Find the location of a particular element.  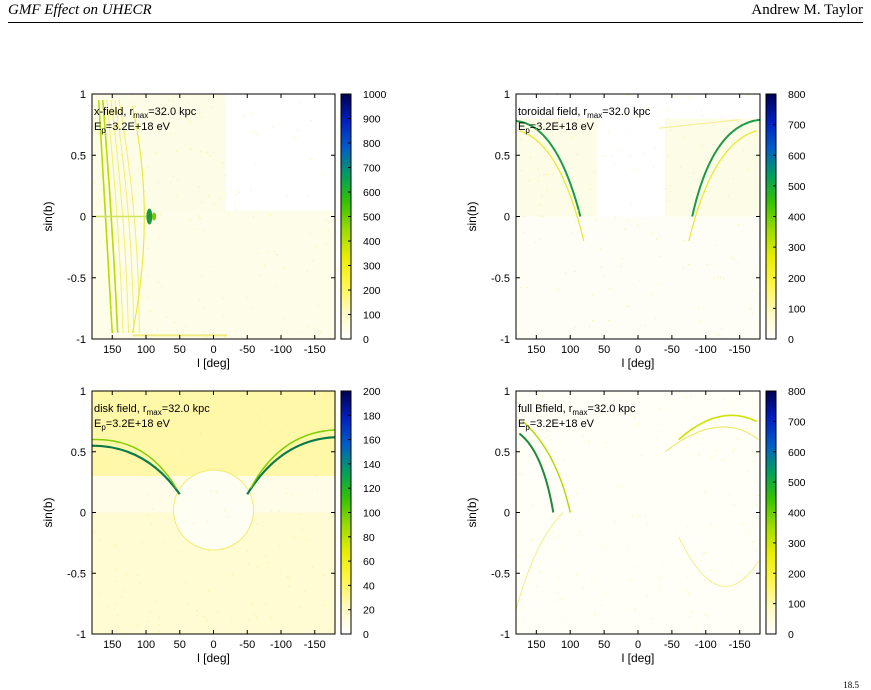

panel-label-subscript: max is located at coordinates (154, 412).